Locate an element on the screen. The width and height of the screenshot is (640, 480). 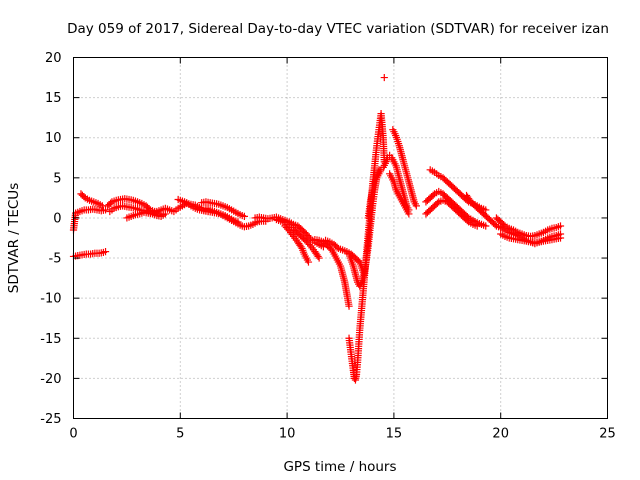
series-outlier is located at coordinates (384, 77).